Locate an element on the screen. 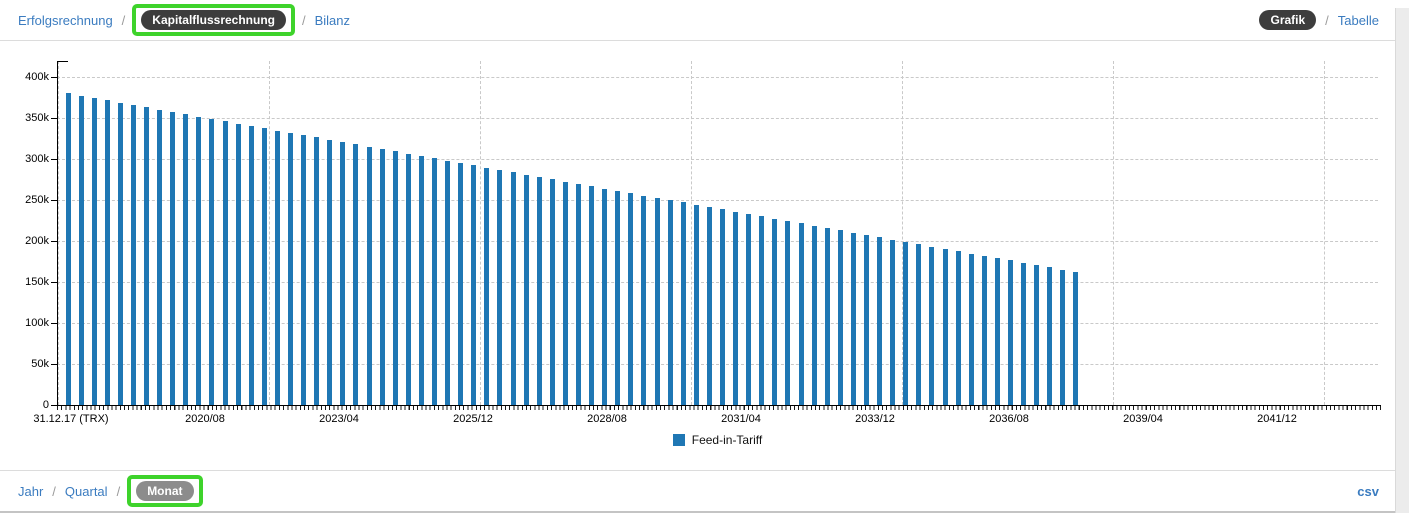 This screenshot has height=513, width=1409. period-monat-active-pill: Monat is located at coordinates (165, 491).